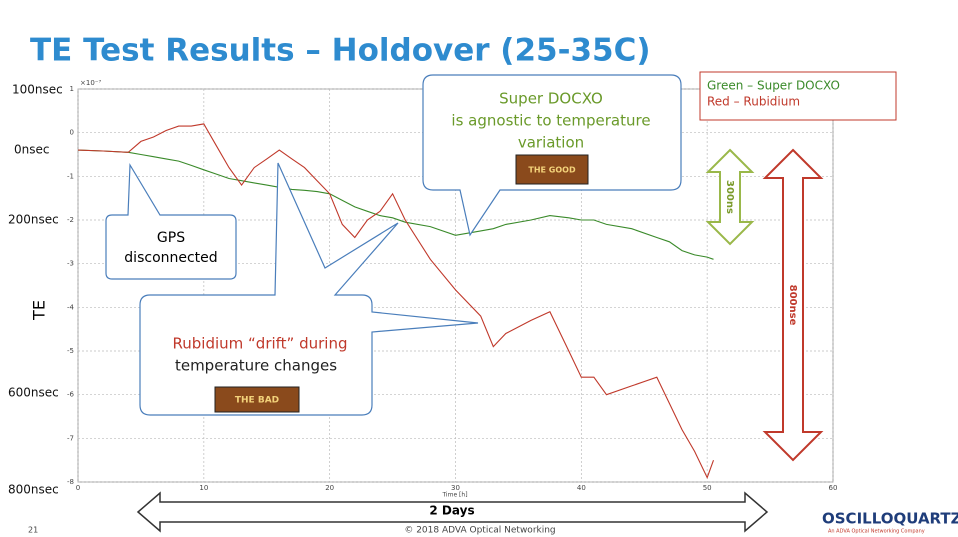 Image resolution: width=958 pixels, height=537 pixels. I want to click on badge-text: THE GOOD, so click(552, 170).